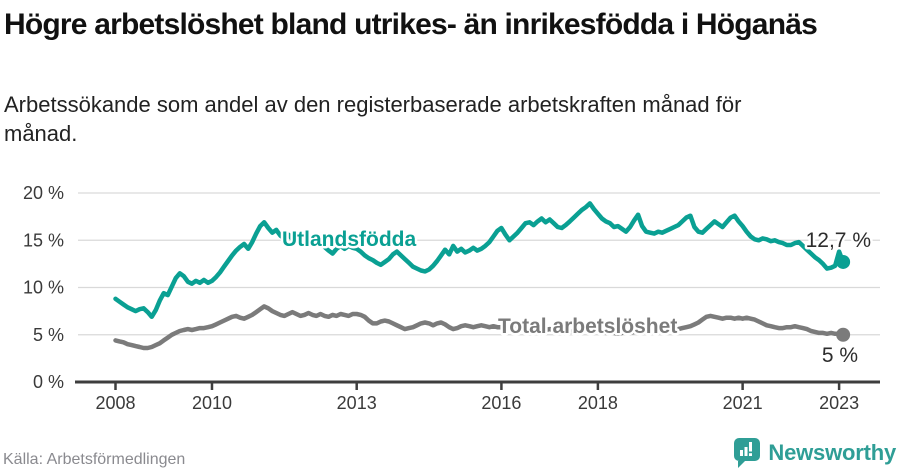 The image size is (900, 474). I want to click on x-tick-label-2010: 2010, so click(212, 403).